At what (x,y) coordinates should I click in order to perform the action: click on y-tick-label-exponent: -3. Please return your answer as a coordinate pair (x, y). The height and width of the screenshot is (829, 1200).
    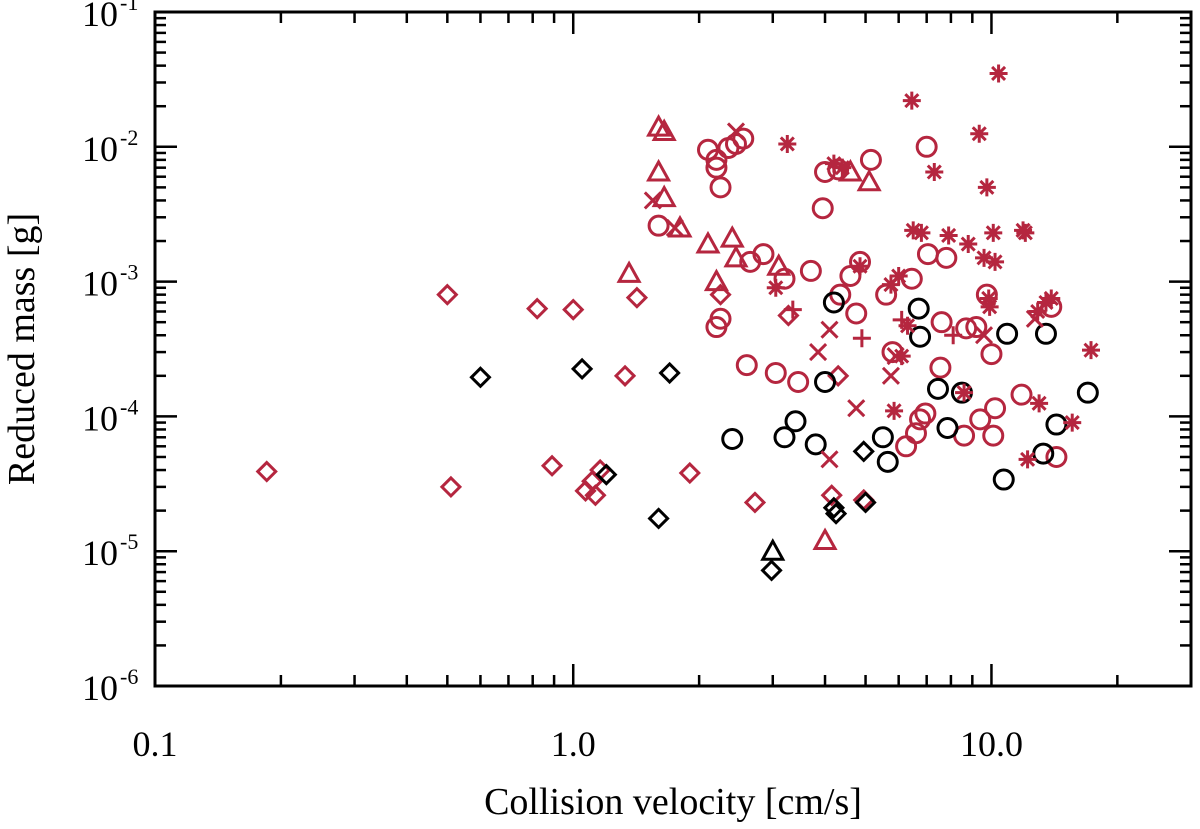
    Looking at the image, I should click on (129, 272).